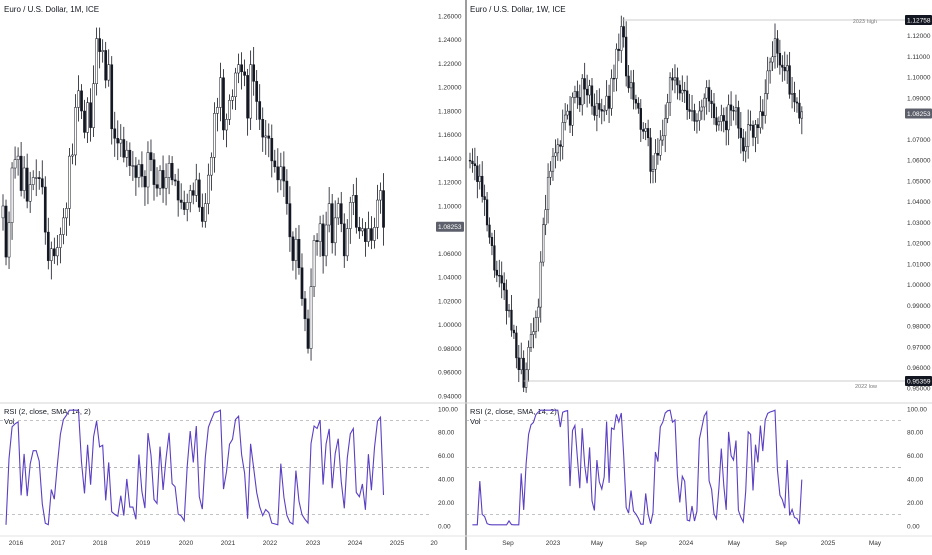  Describe the element at coordinates (513, 411) in the screenshot. I see `right-rsi-label: RSI (2, close, SMA, 14, 2)` at that location.